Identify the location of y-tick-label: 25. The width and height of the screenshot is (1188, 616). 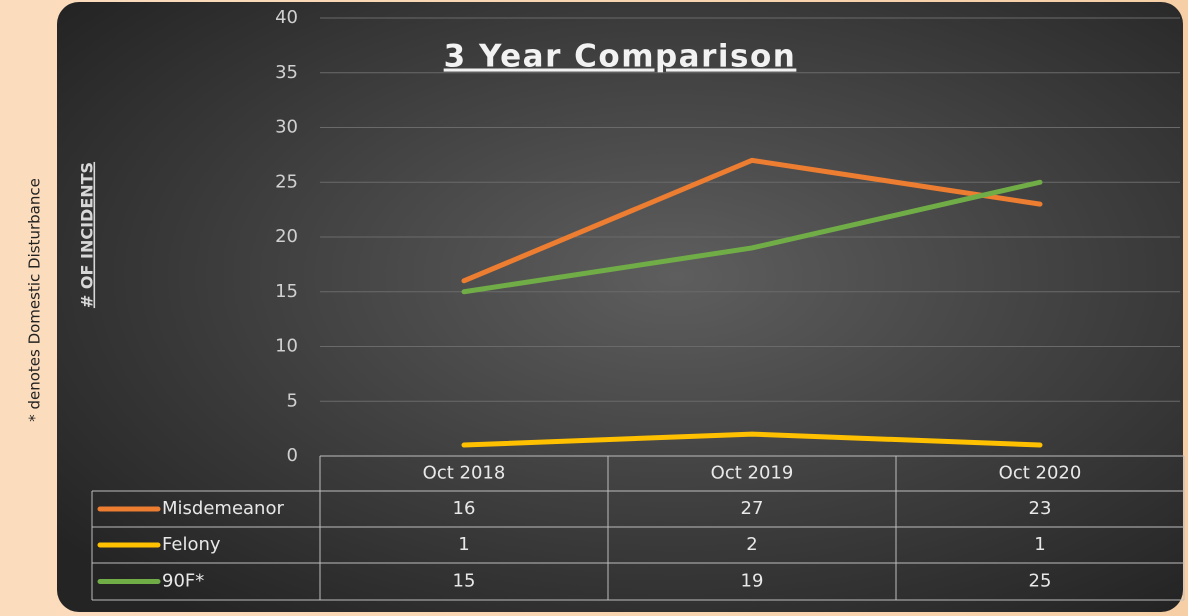
(286, 181).